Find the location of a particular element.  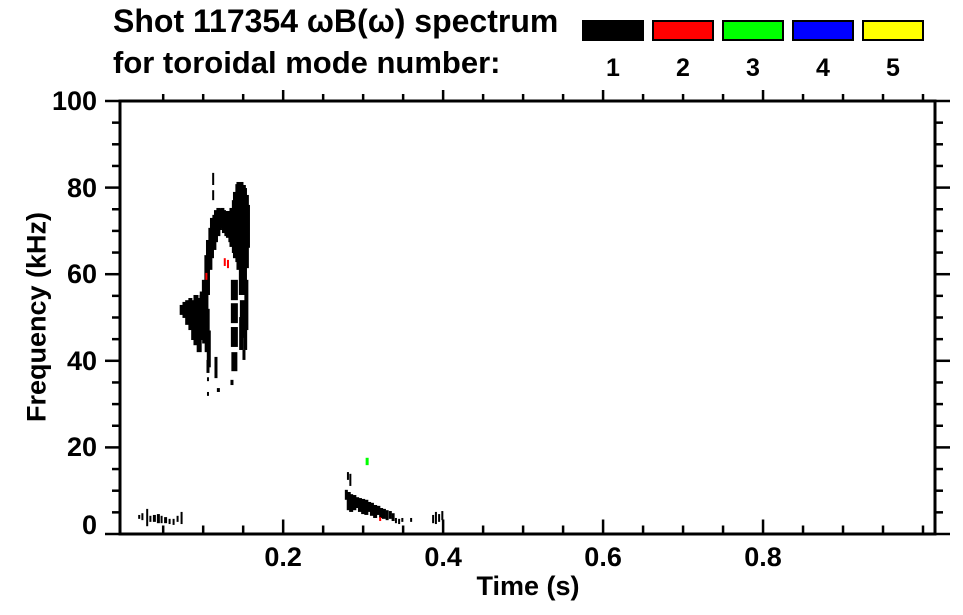

mode-2-color-swatch is located at coordinates (683, 30).